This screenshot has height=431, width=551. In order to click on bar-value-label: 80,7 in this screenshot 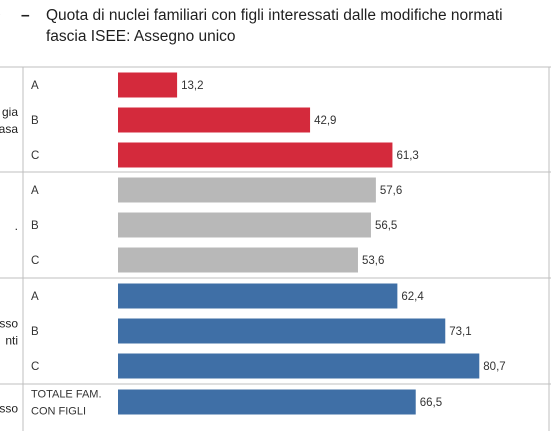, I will do `click(494, 367)`.